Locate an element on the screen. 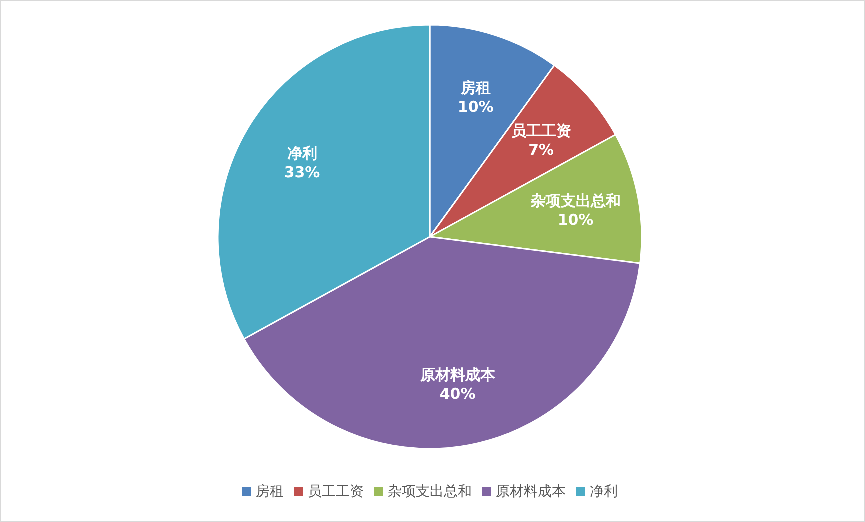 The image size is (865, 522). legend-label: 原材料成本 is located at coordinates (531, 492).